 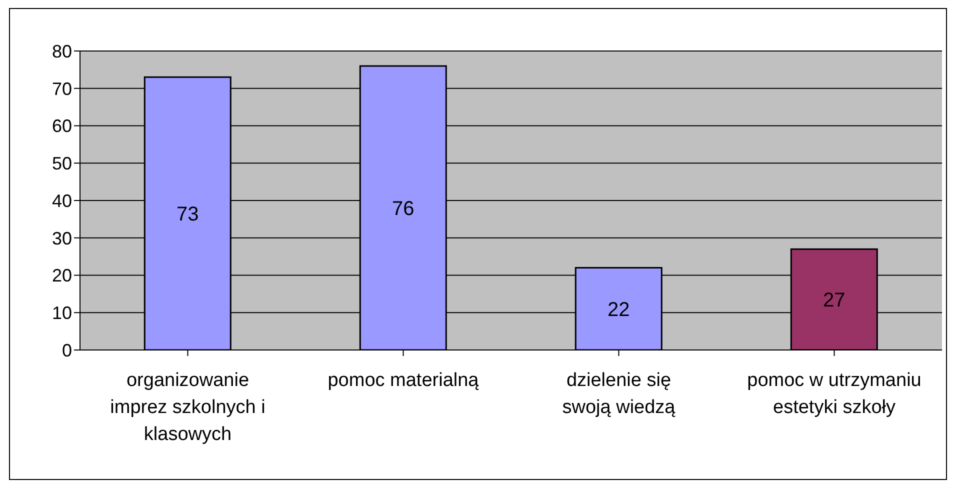 I want to click on y-tick-label: 20, so click(x=62, y=276).